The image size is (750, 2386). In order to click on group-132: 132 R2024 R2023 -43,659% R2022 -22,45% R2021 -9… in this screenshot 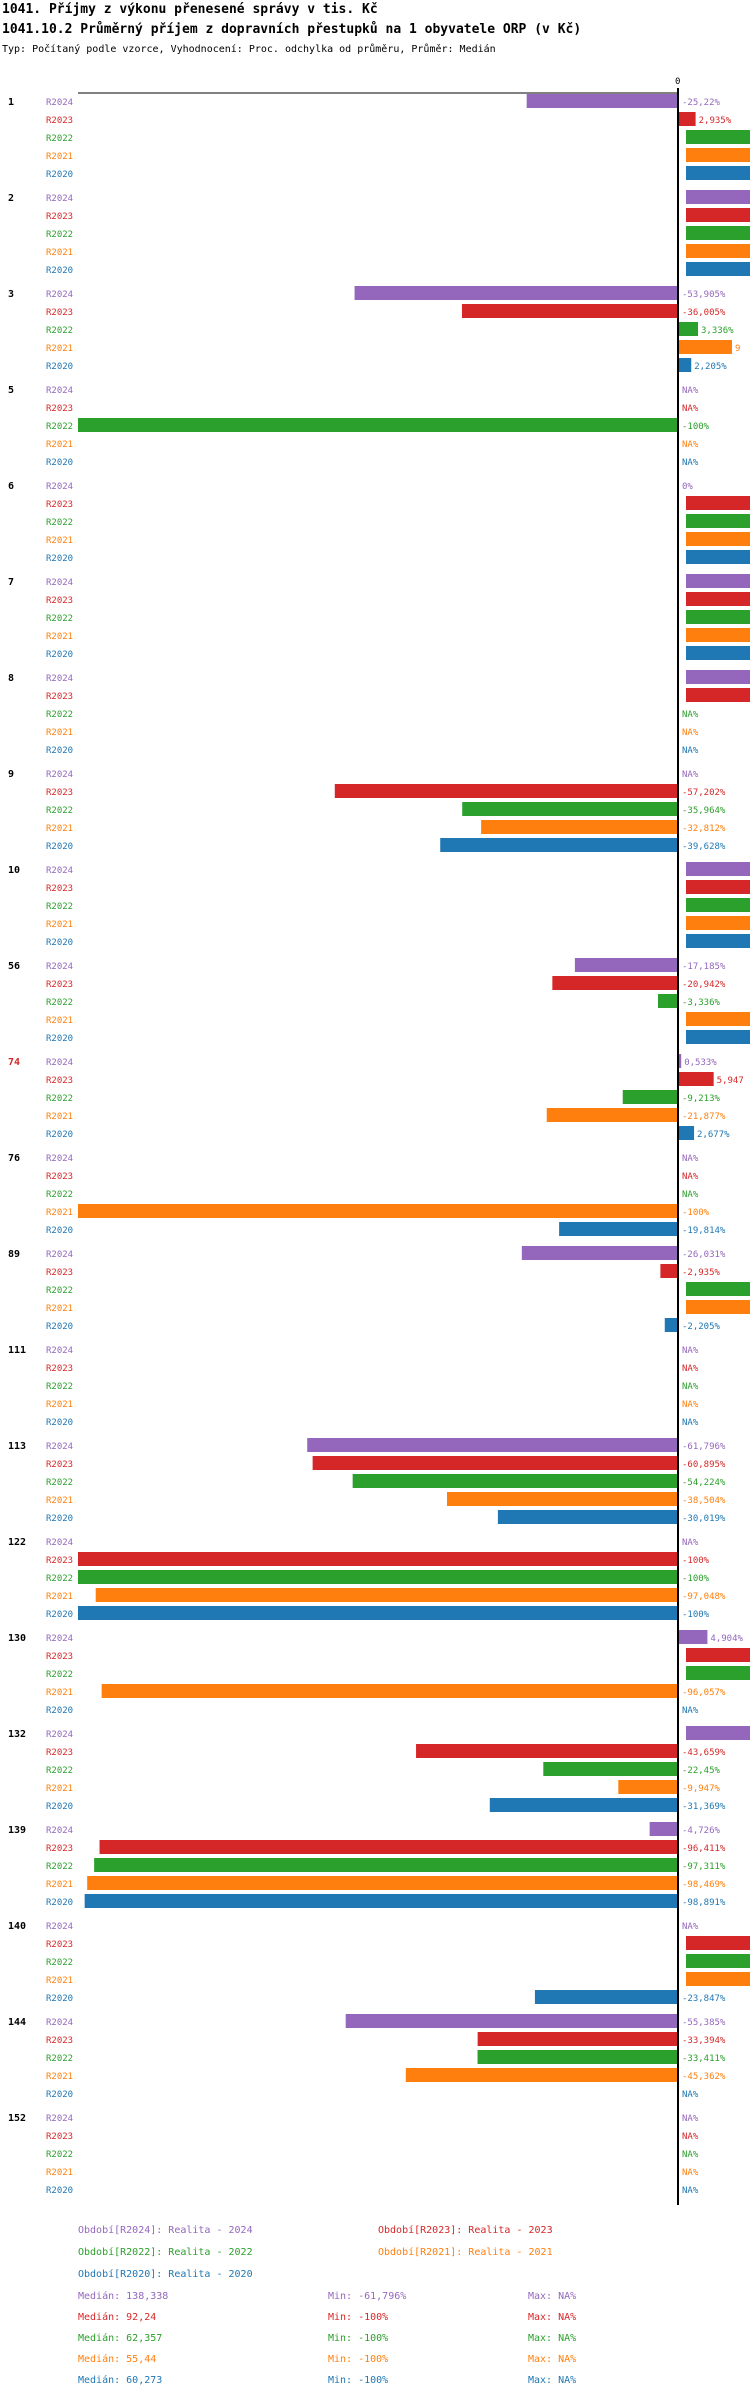, I will do `click(379, 1769)`.